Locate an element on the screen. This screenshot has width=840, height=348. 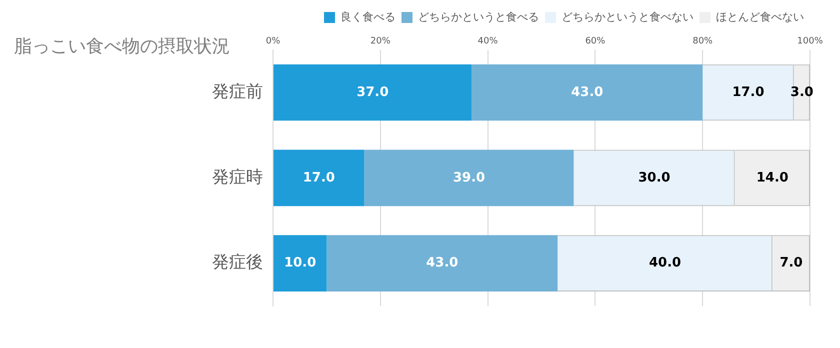
x-tick-label: 60% is located at coordinates (595, 41).